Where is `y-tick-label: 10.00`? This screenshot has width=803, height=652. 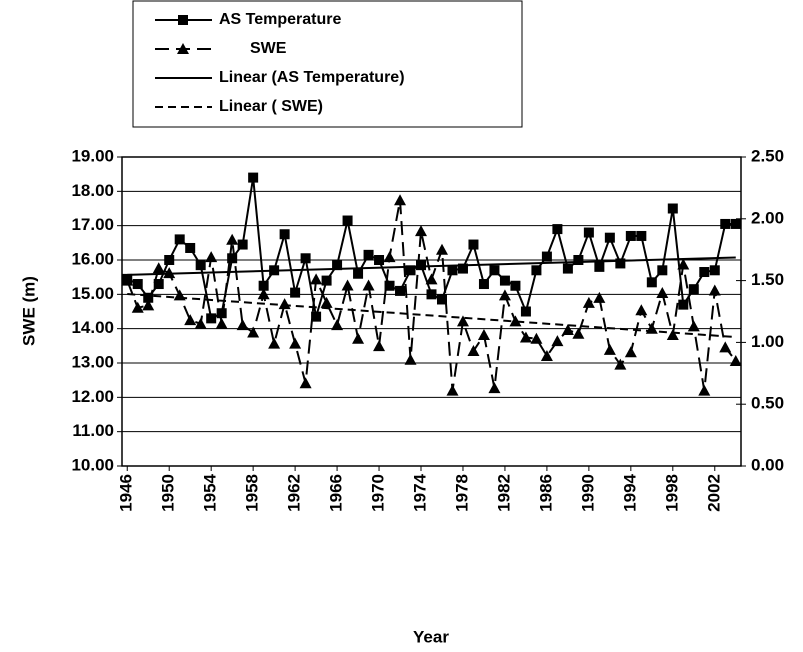
y-tick-label: 10.00 is located at coordinates (92, 464).